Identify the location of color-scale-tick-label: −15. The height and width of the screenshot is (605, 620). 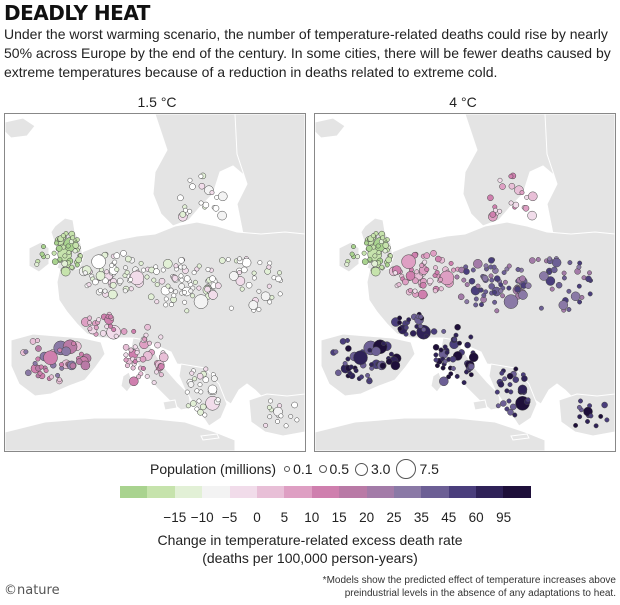
(175, 517).